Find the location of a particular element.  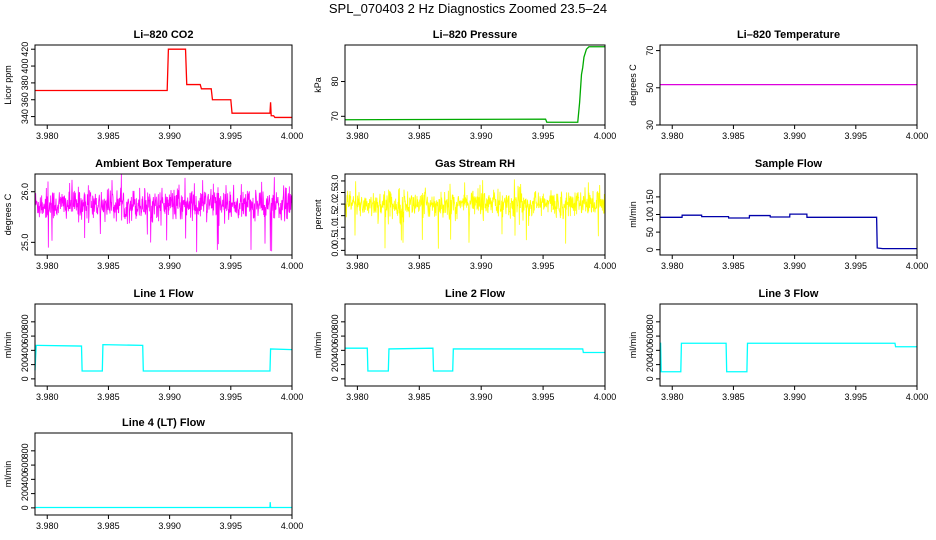

y-tick-label: 100 is located at coordinates (650, 214).